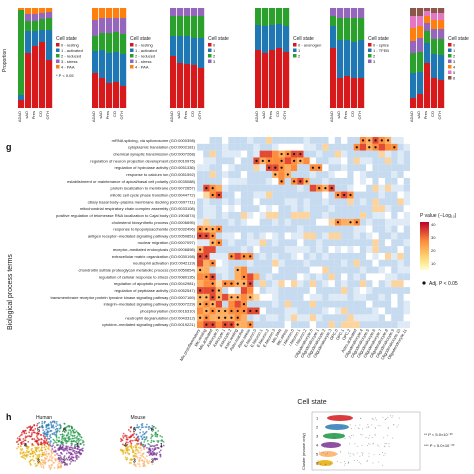  Describe the element at coordinates (345, 115) in the screenshot. I see `bar-category-label: Pres` at that location.